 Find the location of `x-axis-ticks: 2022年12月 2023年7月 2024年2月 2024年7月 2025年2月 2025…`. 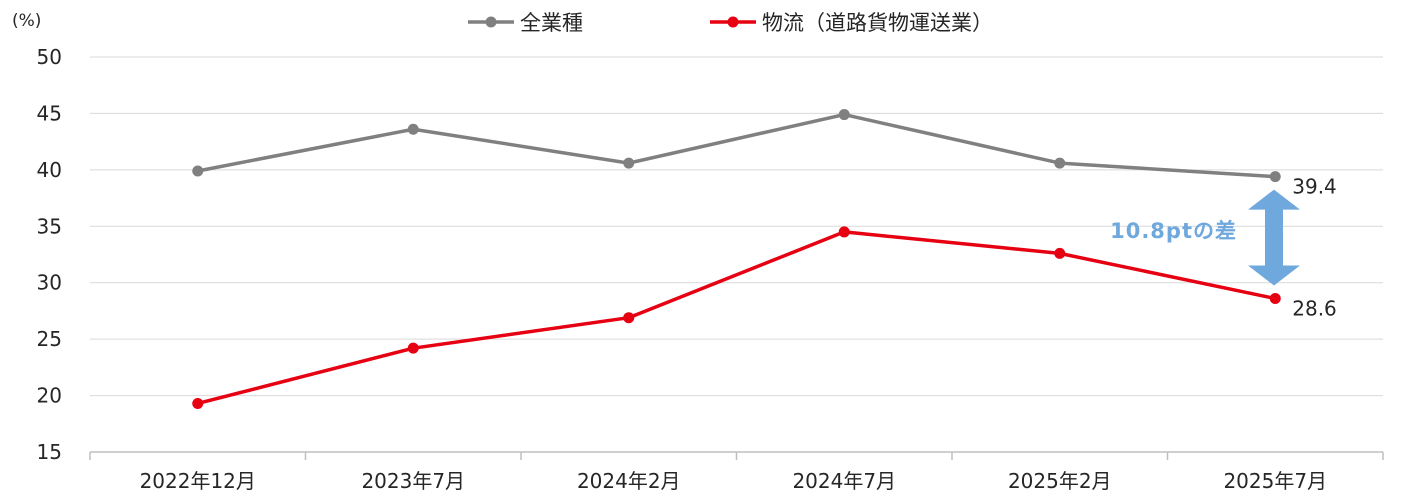

x-axis-ticks: 2022年12月 2023年7月 2024年2月 2024年7月 2025年2月 2025… is located at coordinates (733, 481).